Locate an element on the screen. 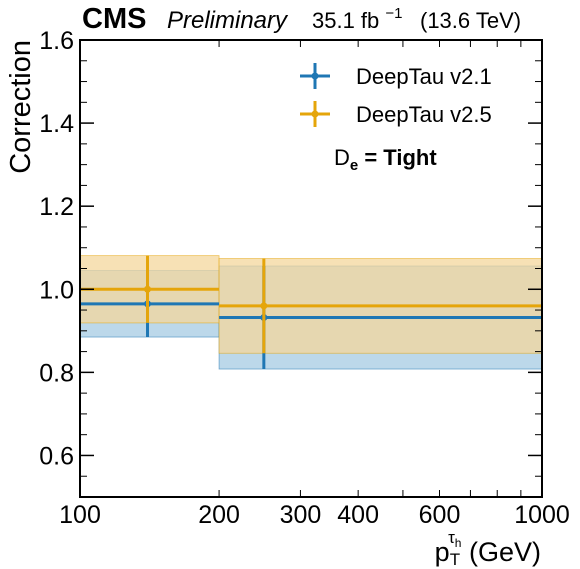  lumi-label: 35.1 fb −1 is located at coordinates (357, 19).